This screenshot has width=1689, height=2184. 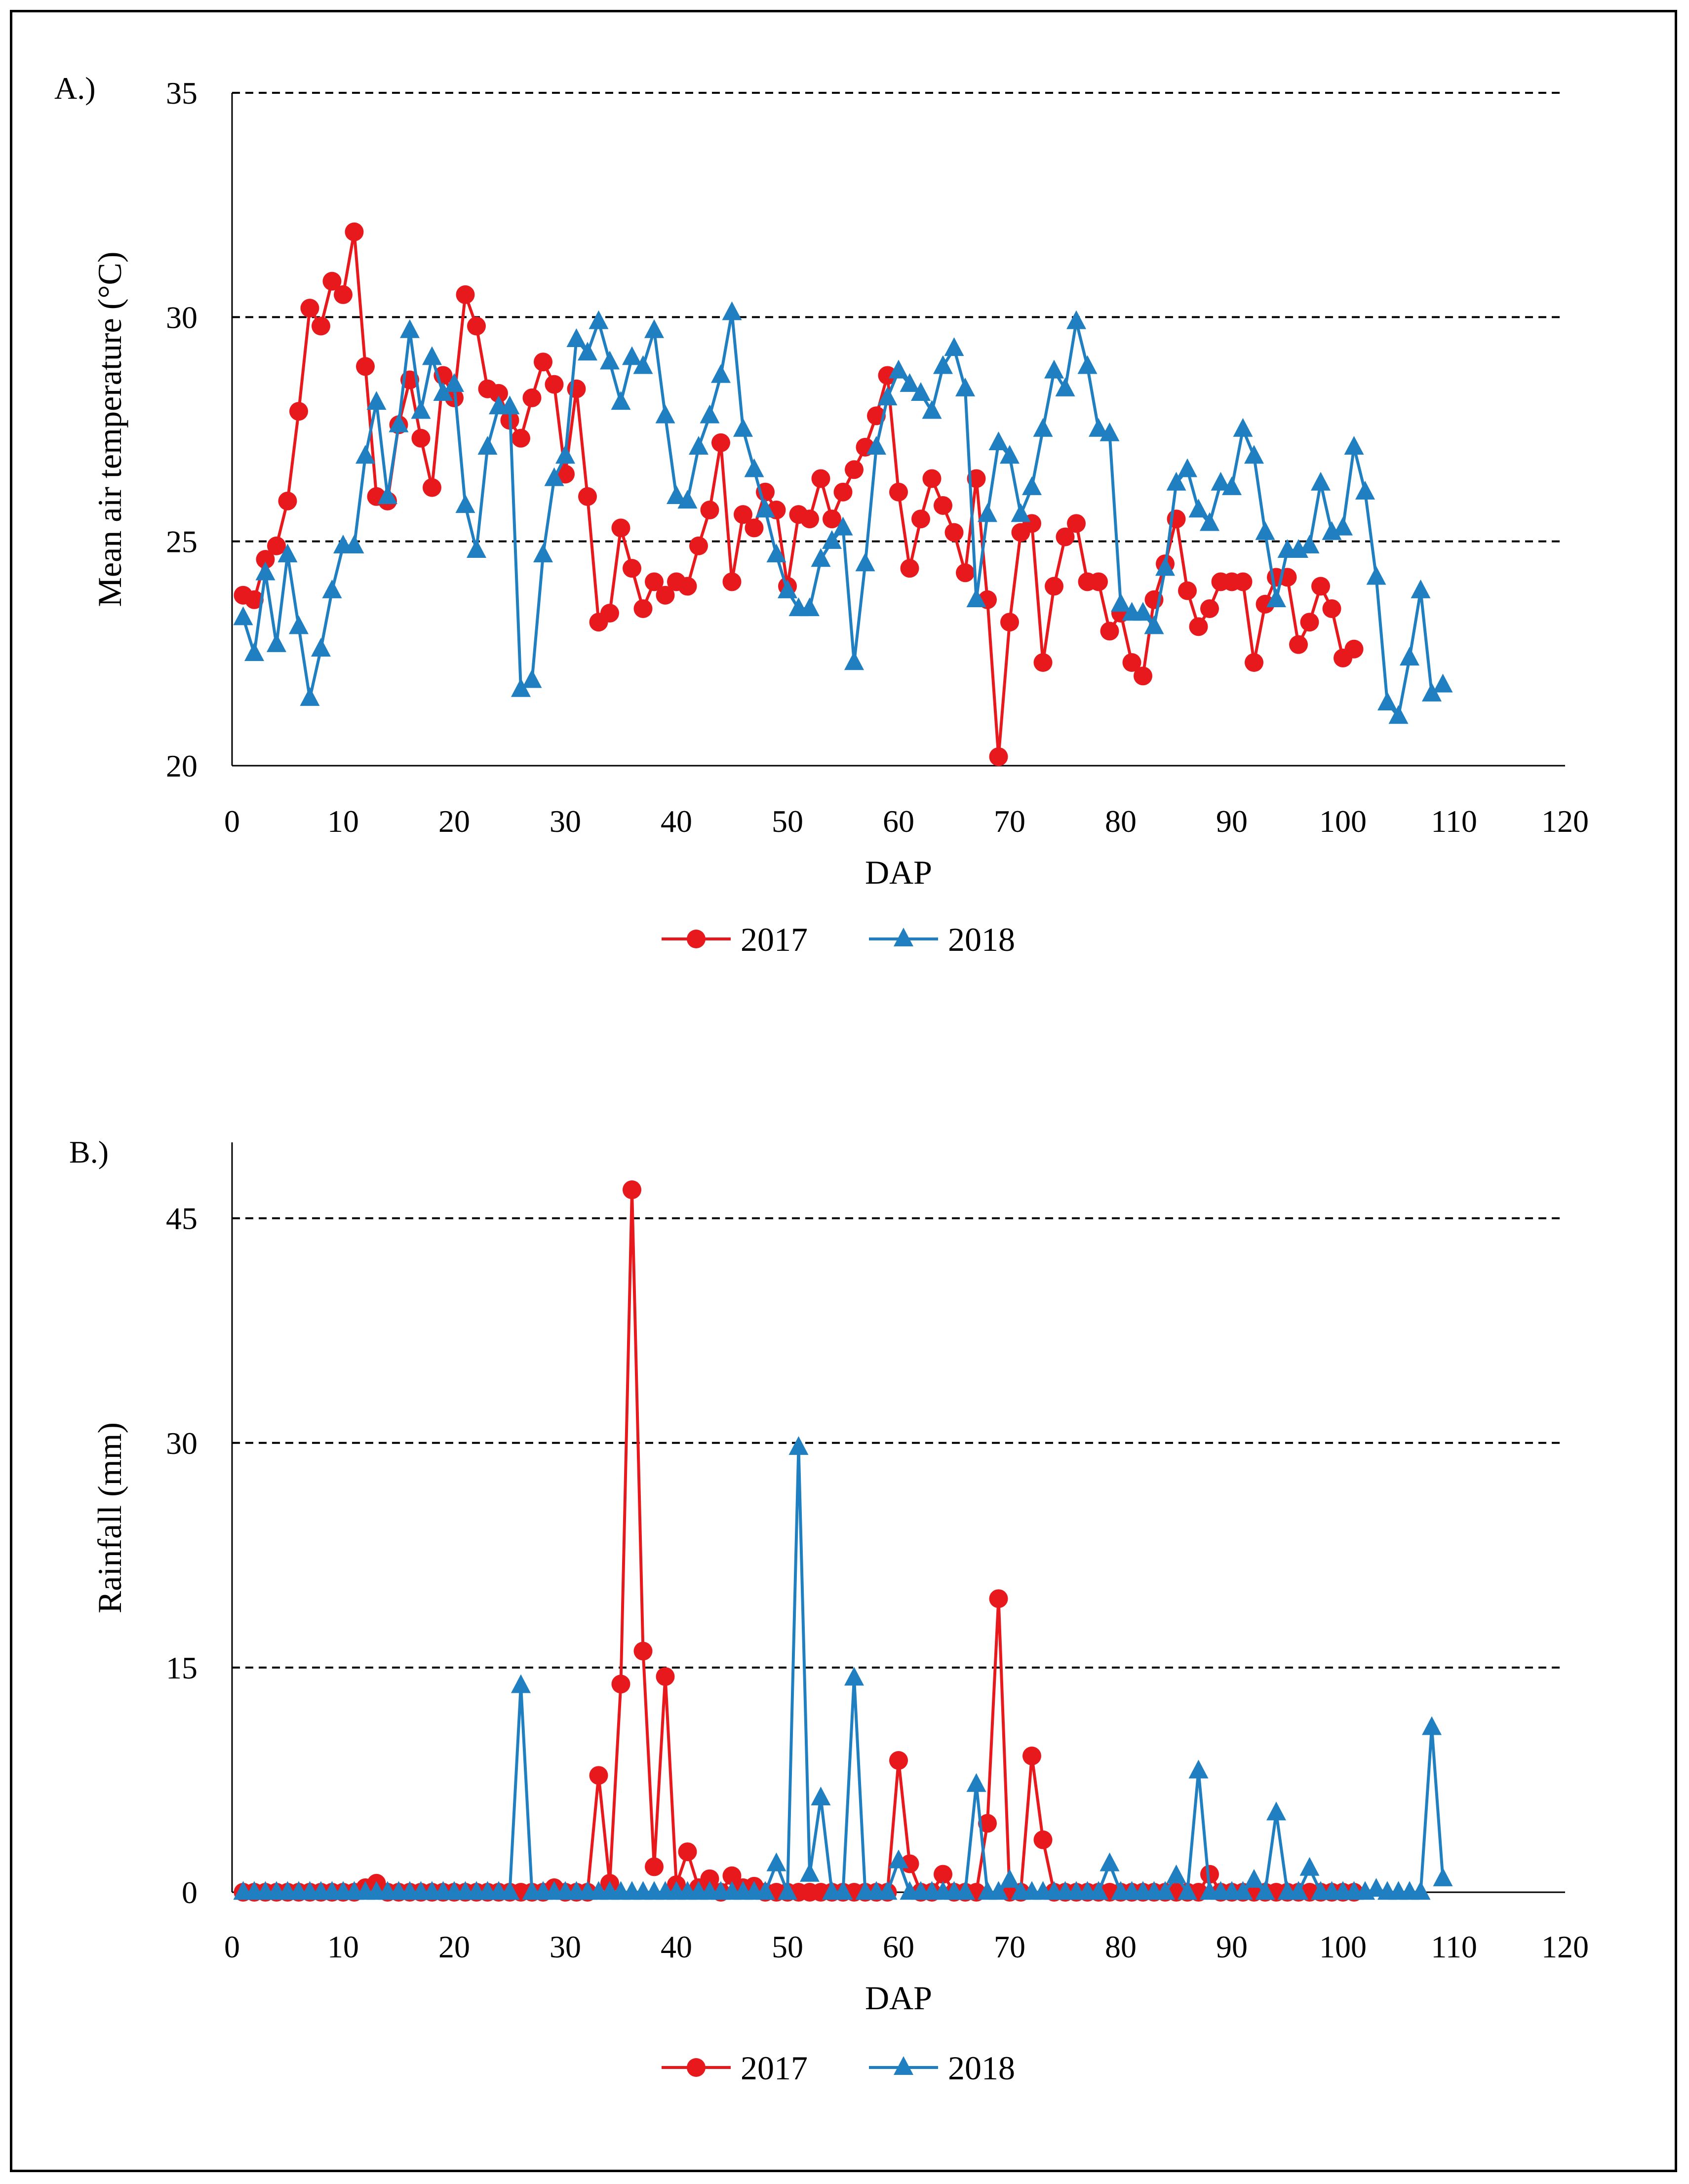 What do you see at coordinates (181, 1218) in the screenshot?
I see `y-tick-label: 45` at bounding box center [181, 1218].